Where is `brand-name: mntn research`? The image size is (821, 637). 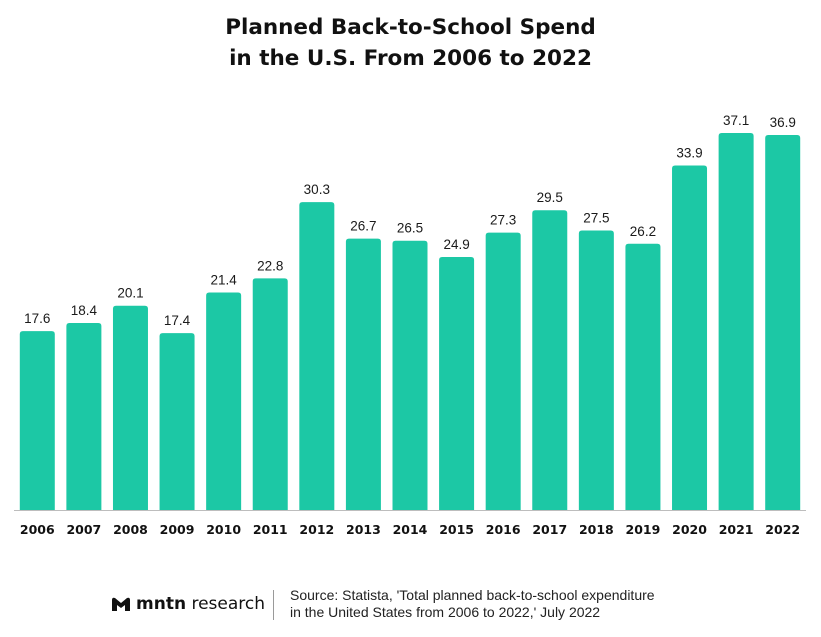
brand-name: mntn research is located at coordinates (200, 604).